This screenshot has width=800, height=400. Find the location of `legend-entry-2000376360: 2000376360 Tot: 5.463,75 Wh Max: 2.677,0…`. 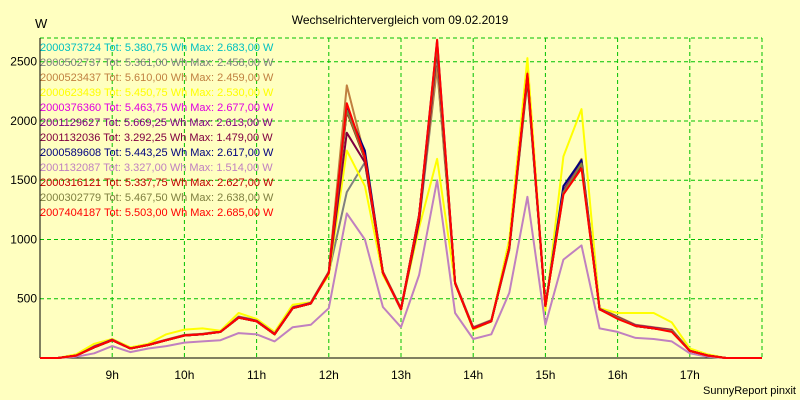

legend-entry-2000376360: 2000376360 Tot: 5.463,75 Wh Max: 2.677,0… is located at coordinates (157, 108).